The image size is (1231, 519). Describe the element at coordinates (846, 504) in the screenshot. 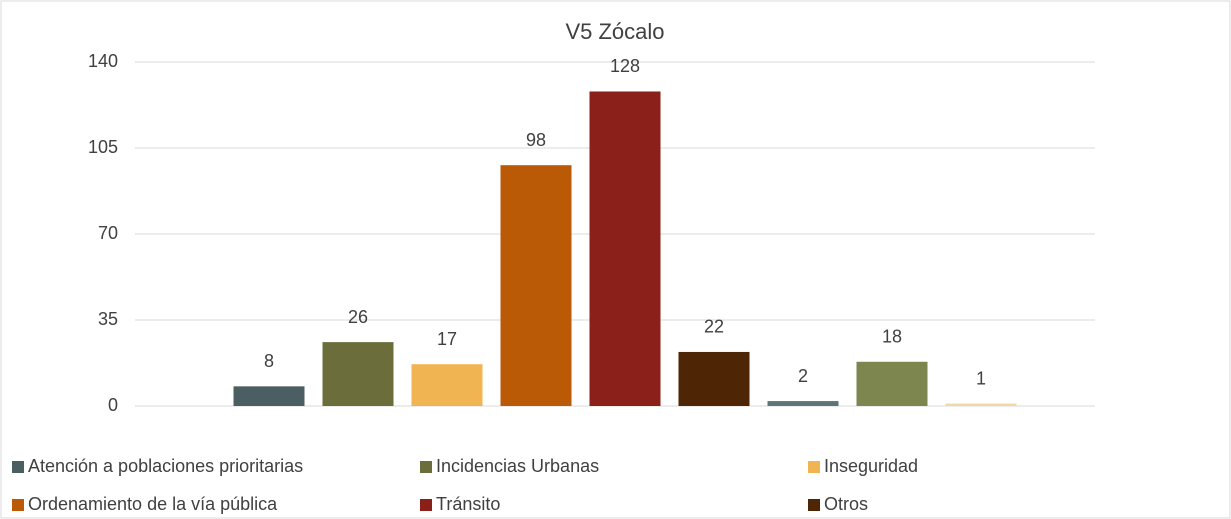

I see `legend-label: Otros` at that location.